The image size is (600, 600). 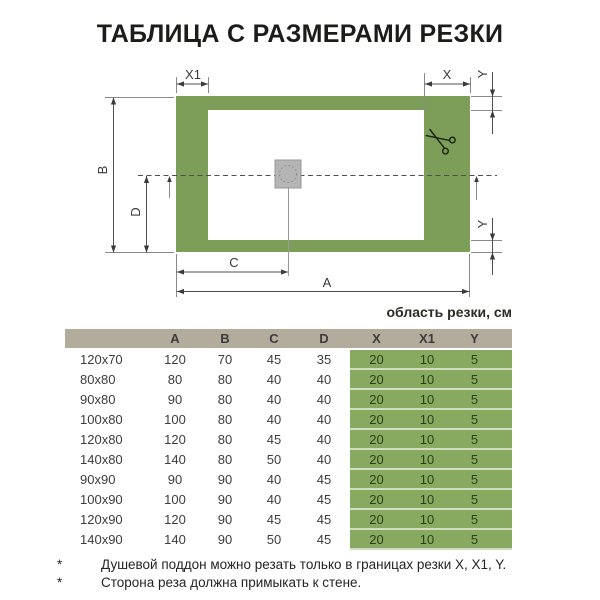 What do you see at coordinates (175, 459) in the screenshot?
I see `value-cell: 140` at bounding box center [175, 459].